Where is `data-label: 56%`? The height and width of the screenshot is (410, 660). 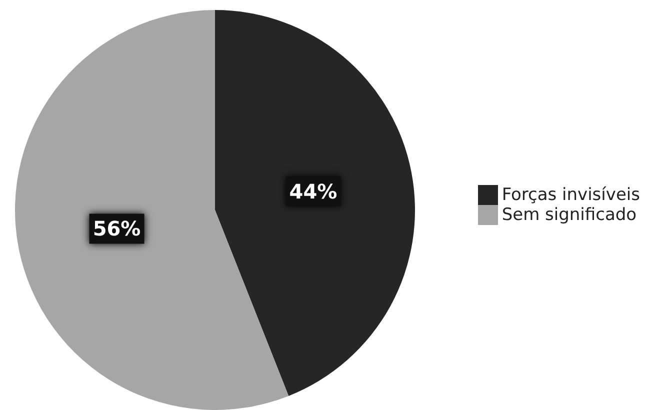 data-label: 56% is located at coordinates (116, 228).